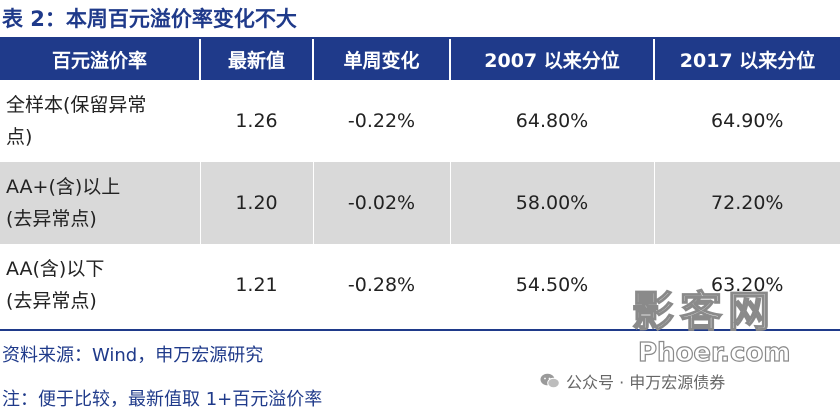 This screenshot has width=840, height=412. Describe the element at coordinates (257, 285) in the screenshot. I see `cell-latest: 1.21` at that location.